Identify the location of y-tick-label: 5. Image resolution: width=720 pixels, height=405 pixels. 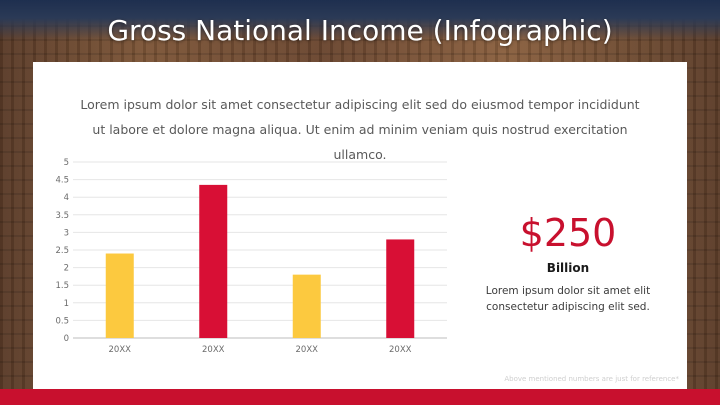
(66, 163).